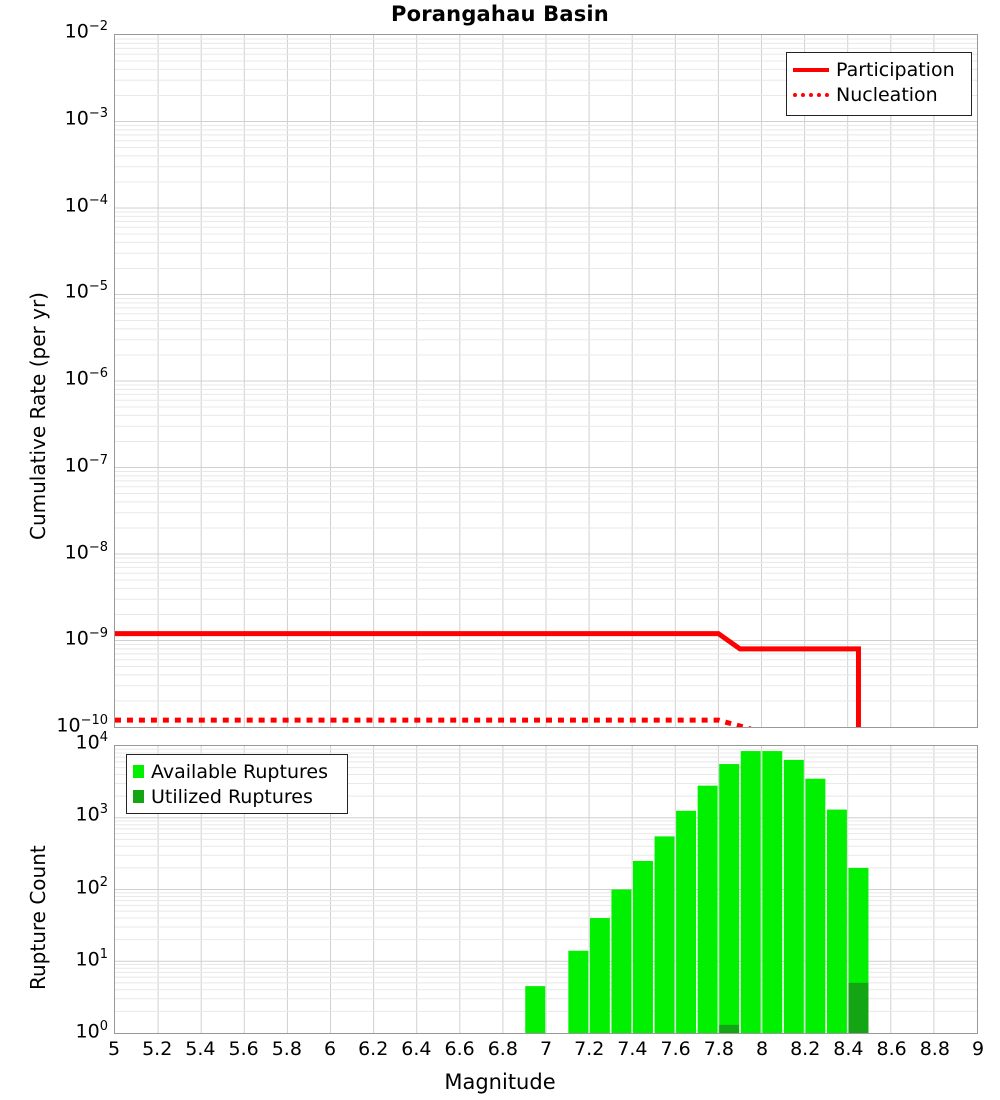  I want to click on top-y-tick: 10⁻⁴, so click(86, 204).